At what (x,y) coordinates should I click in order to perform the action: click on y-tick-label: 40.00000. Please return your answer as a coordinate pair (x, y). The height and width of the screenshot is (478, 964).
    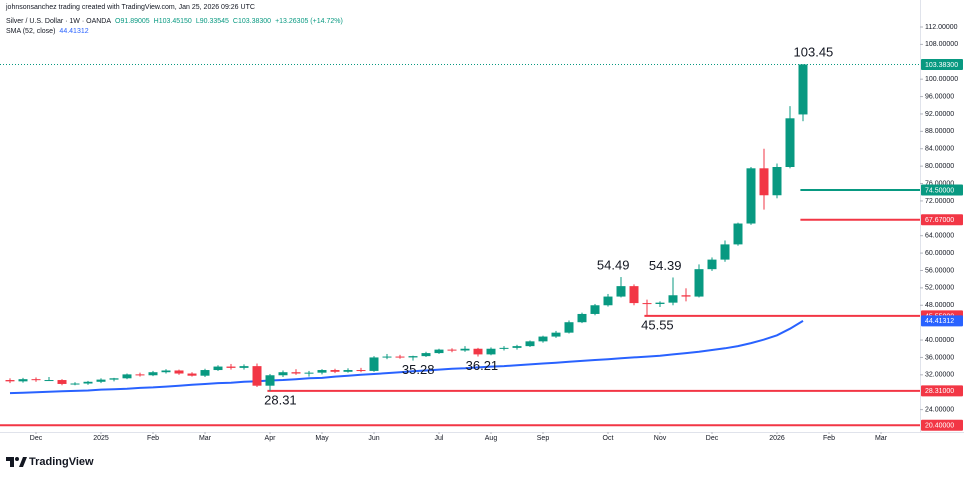
    Looking at the image, I should click on (939, 340).